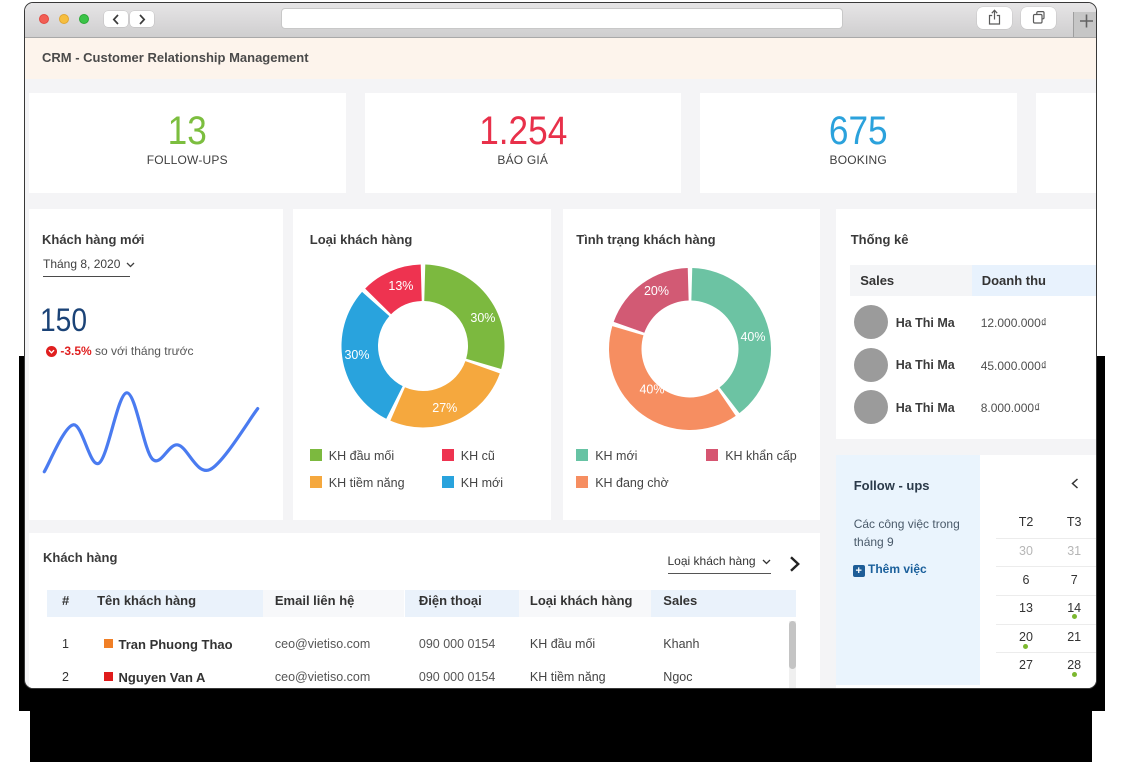 This screenshot has width=1126, height=762. What do you see at coordinates (656, 291) in the screenshot?
I see `svg-text: 20%` at bounding box center [656, 291].